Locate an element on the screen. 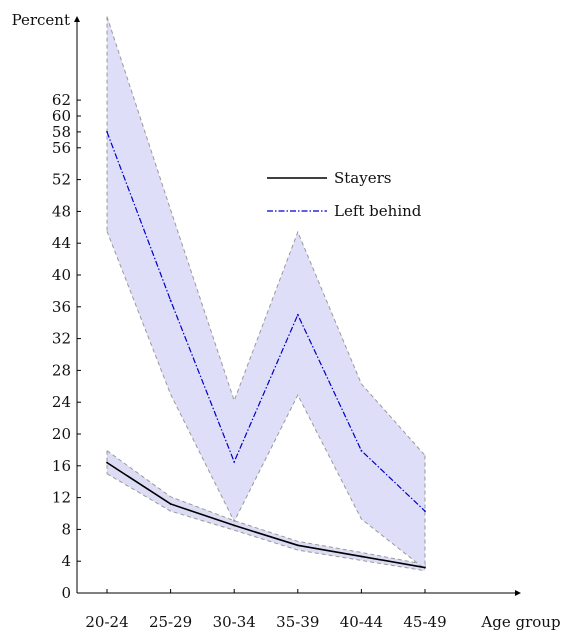 This screenshot has height=633, width=563. y-tick-label: 0 is located at coordinates (66, 593).